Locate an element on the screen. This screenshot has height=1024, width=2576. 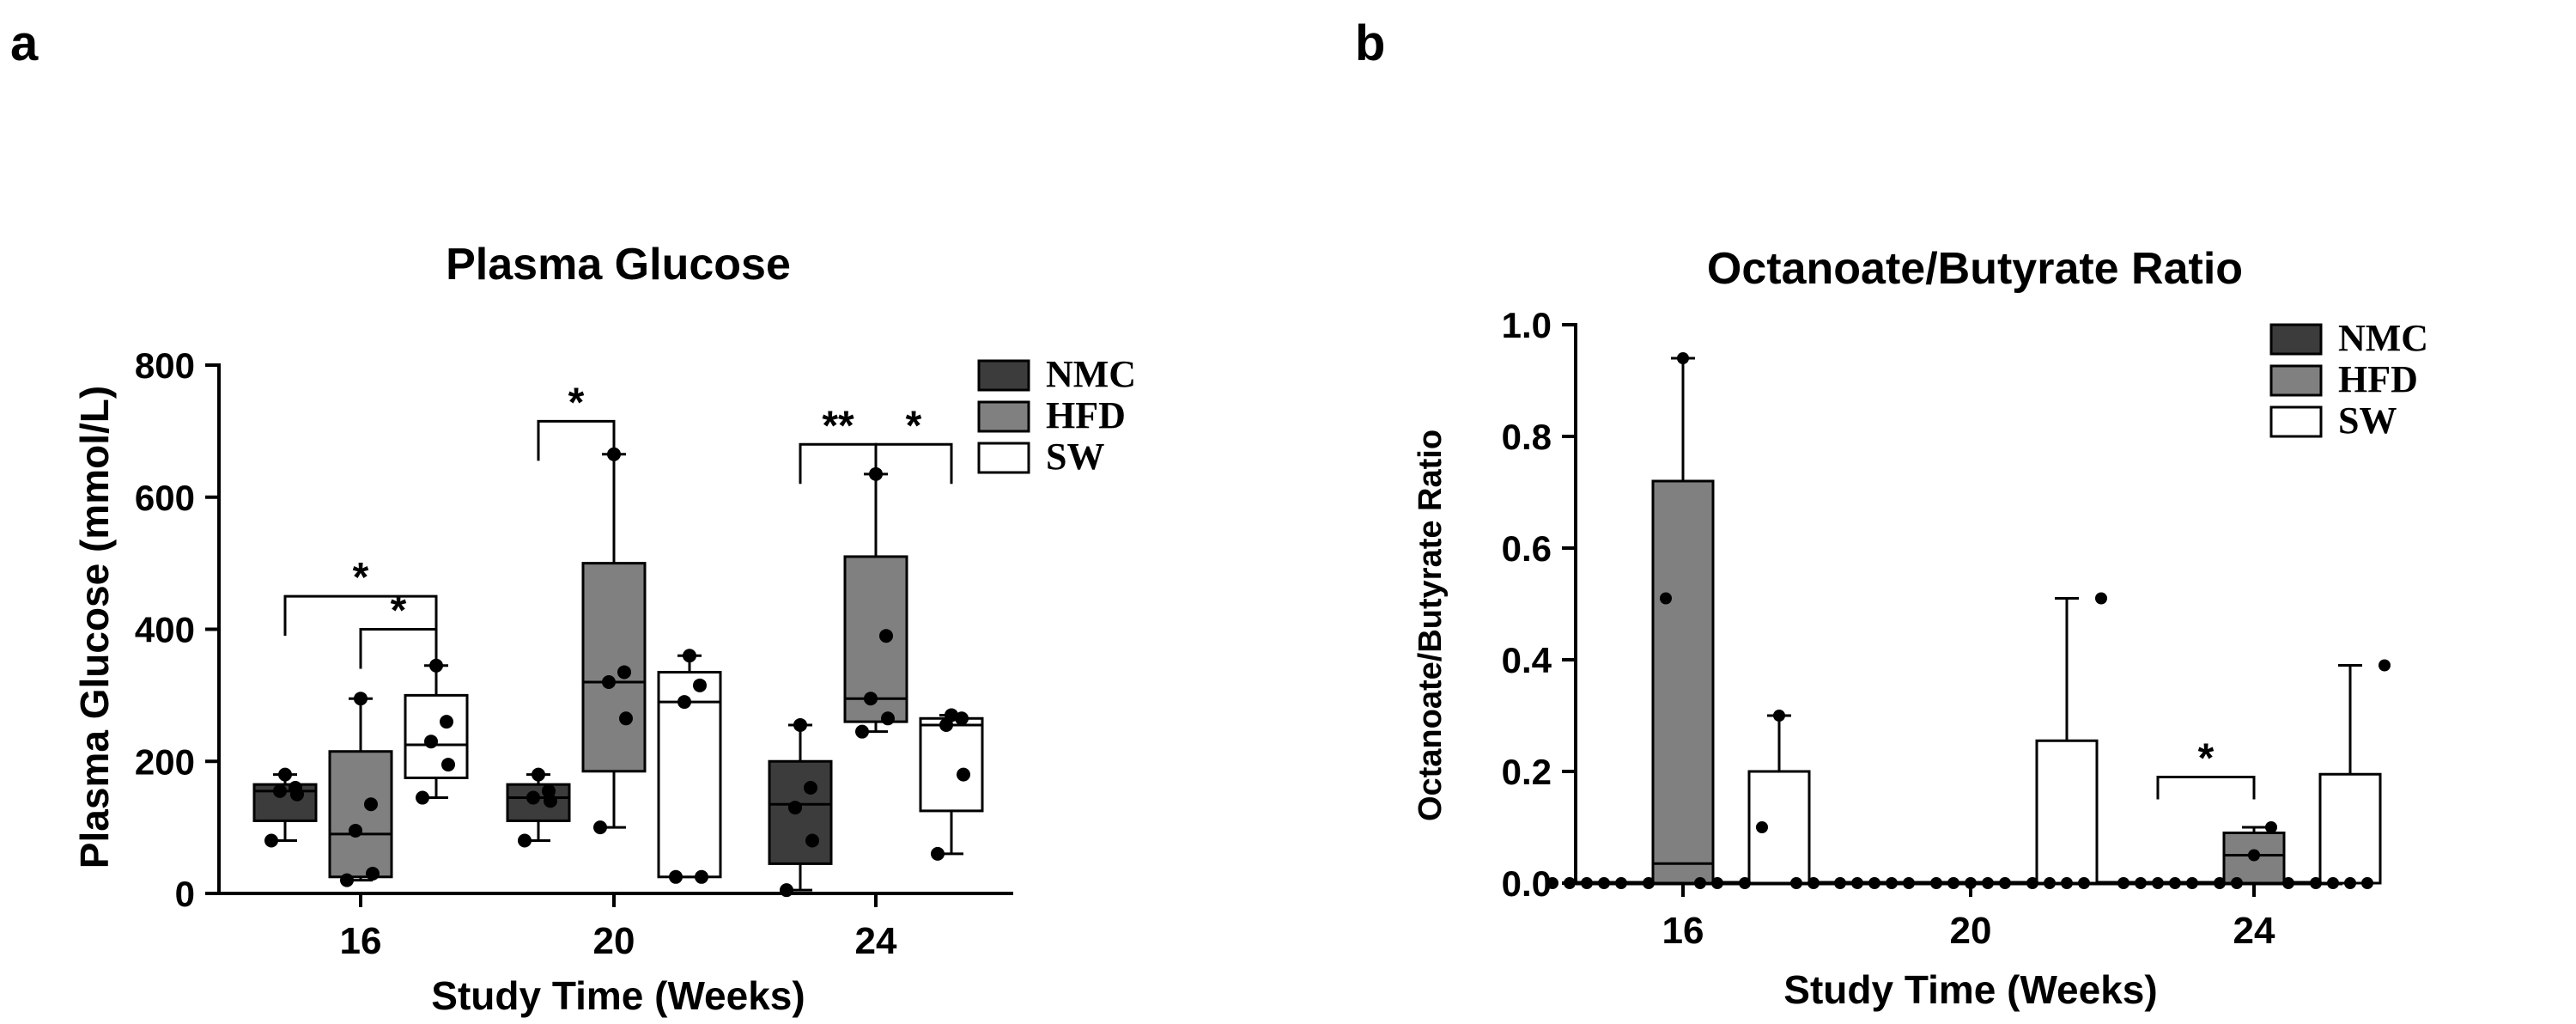
panel-letter: b is located at coordinates (1370, 43).